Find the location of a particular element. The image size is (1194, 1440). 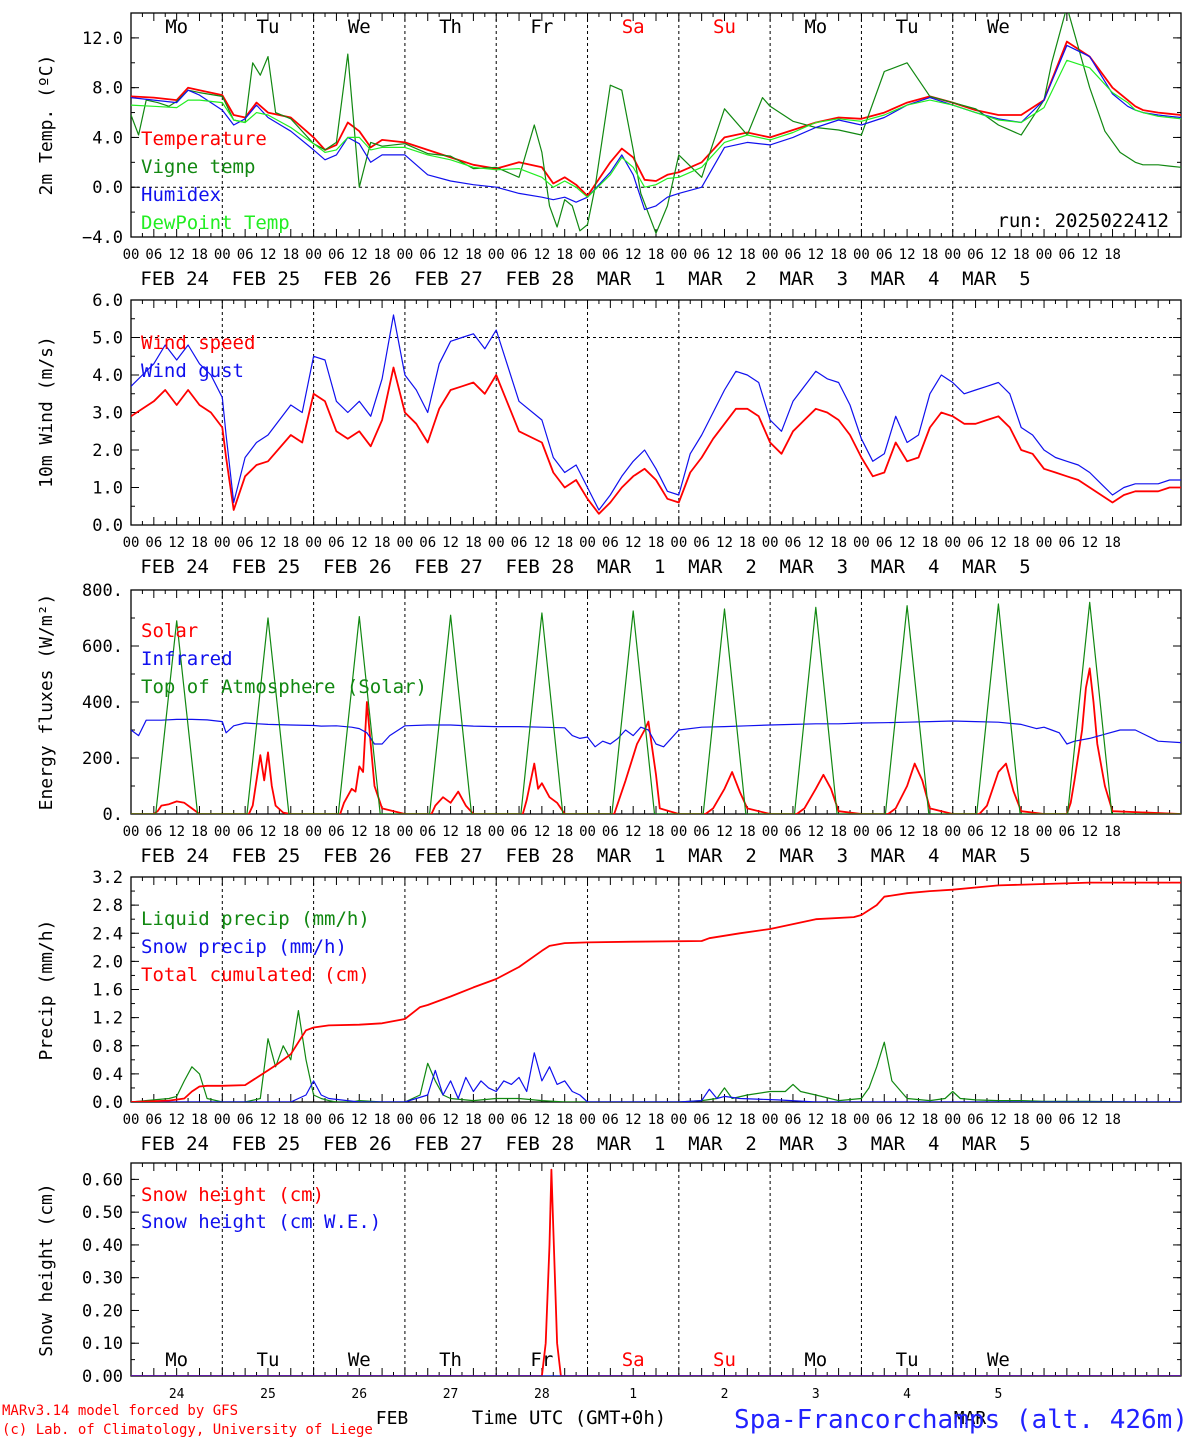

day-number-label: 24 is located at coordinates (177, 1394).